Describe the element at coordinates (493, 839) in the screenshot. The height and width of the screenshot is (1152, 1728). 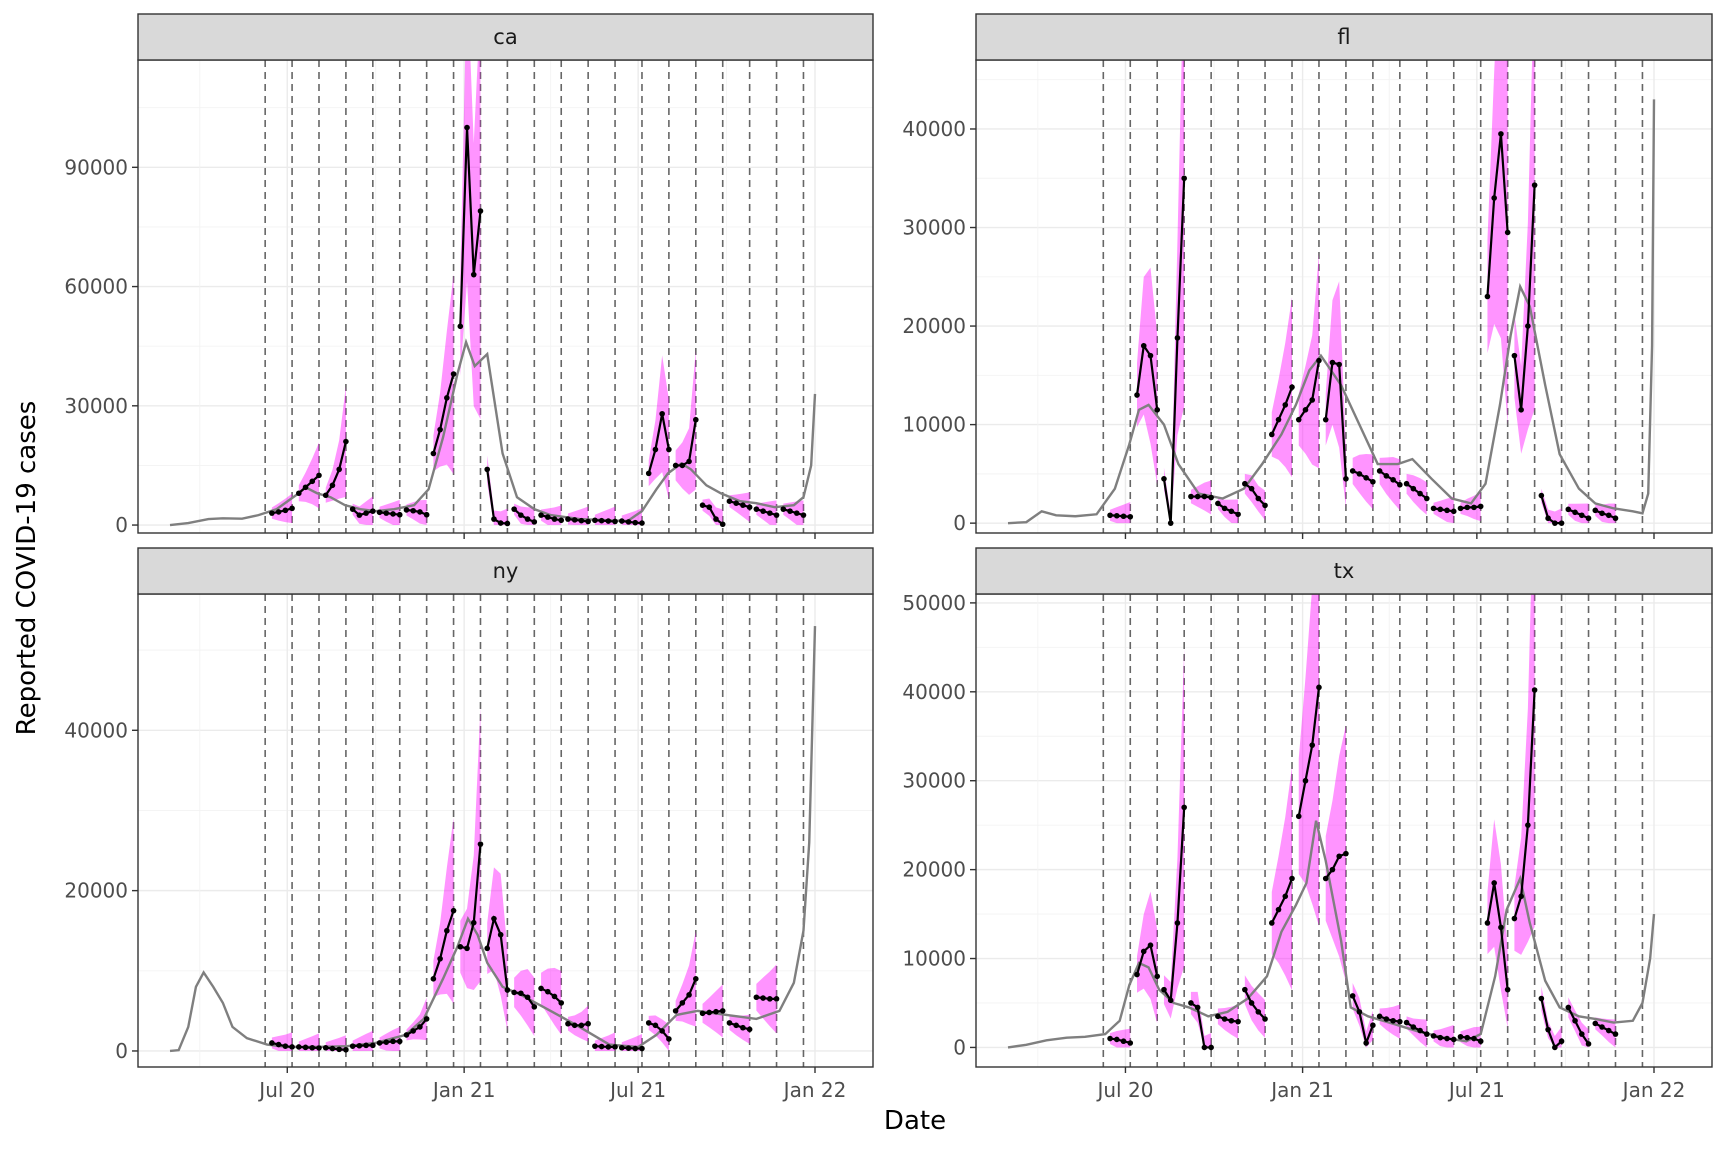
I see `plot-content` at that location.